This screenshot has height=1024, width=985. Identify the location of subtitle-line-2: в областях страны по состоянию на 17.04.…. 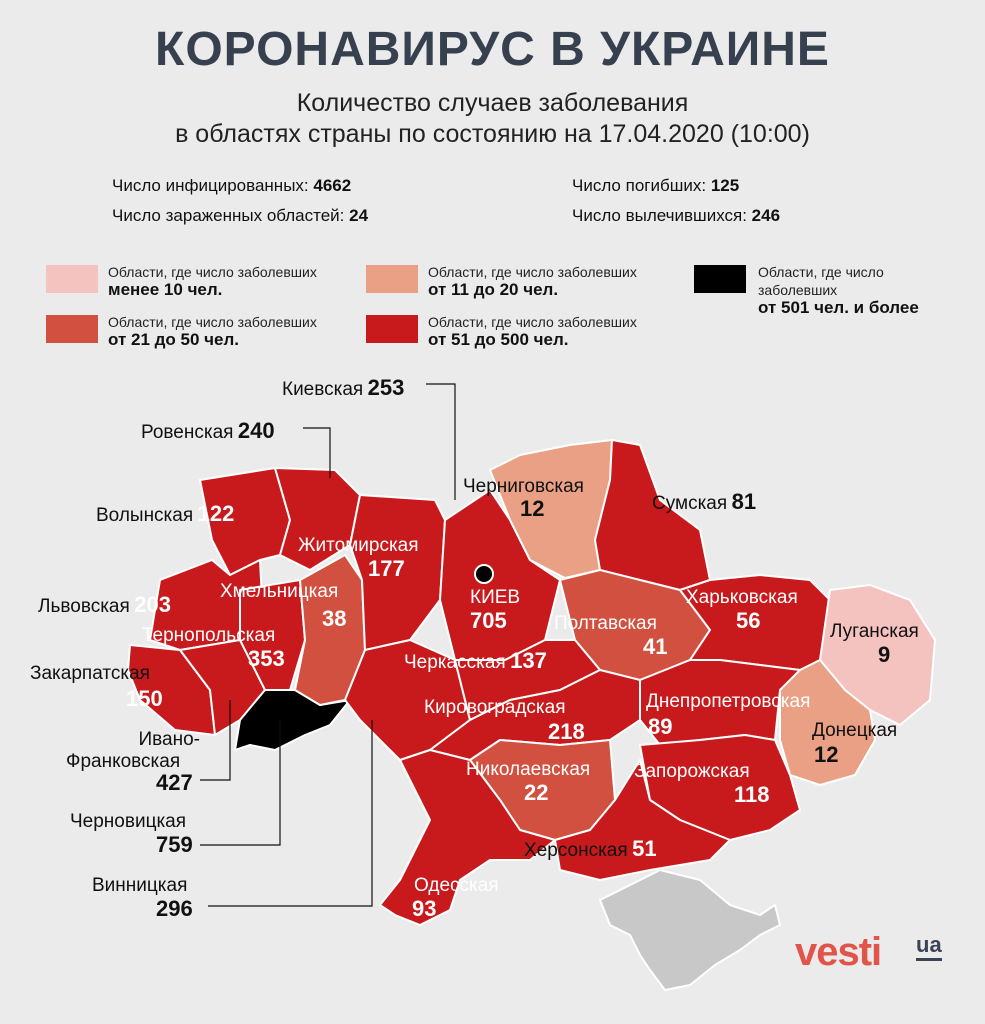
(492, 134).